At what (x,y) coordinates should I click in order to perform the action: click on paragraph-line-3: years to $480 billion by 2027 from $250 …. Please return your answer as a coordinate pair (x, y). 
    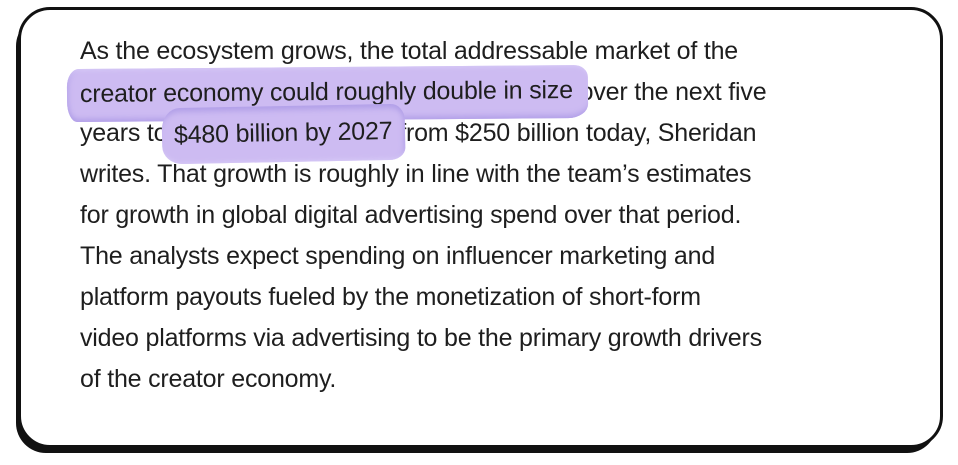
    Looking at the image, I should click on (492, 134).